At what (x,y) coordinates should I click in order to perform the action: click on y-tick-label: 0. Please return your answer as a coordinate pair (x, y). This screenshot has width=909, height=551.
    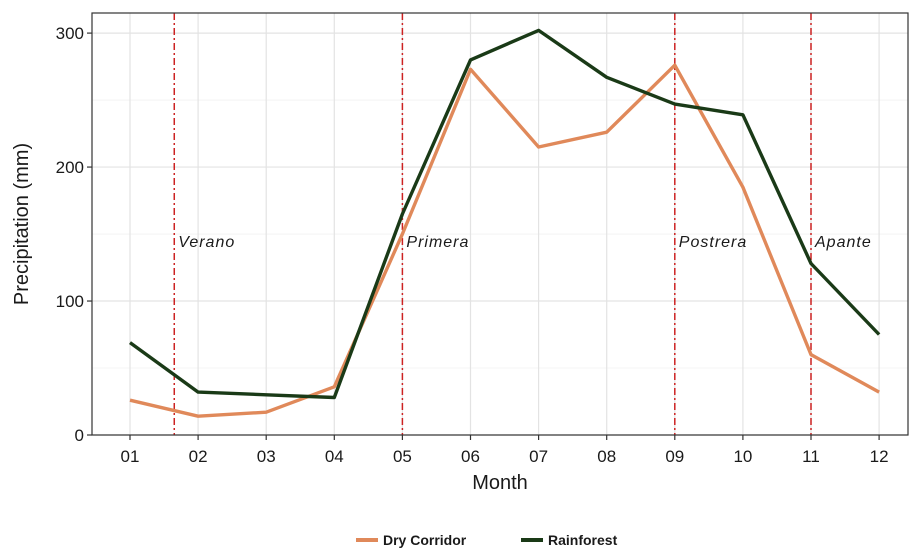
    Looking at the image, I should click on (79, 435).